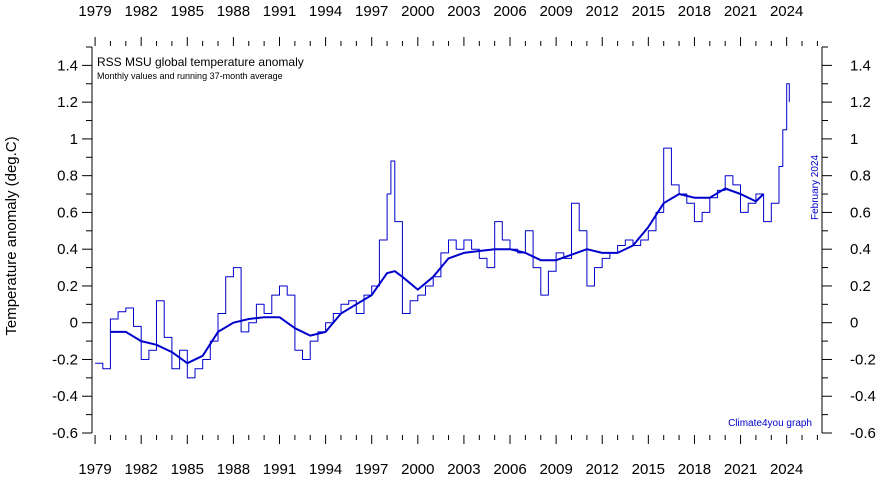 The image size is (880, 481). What do you see at coordinates (140, 469) in the screenshot?
I see `x-tick-label-bottom: 1982` at bounding box center [140, 469].